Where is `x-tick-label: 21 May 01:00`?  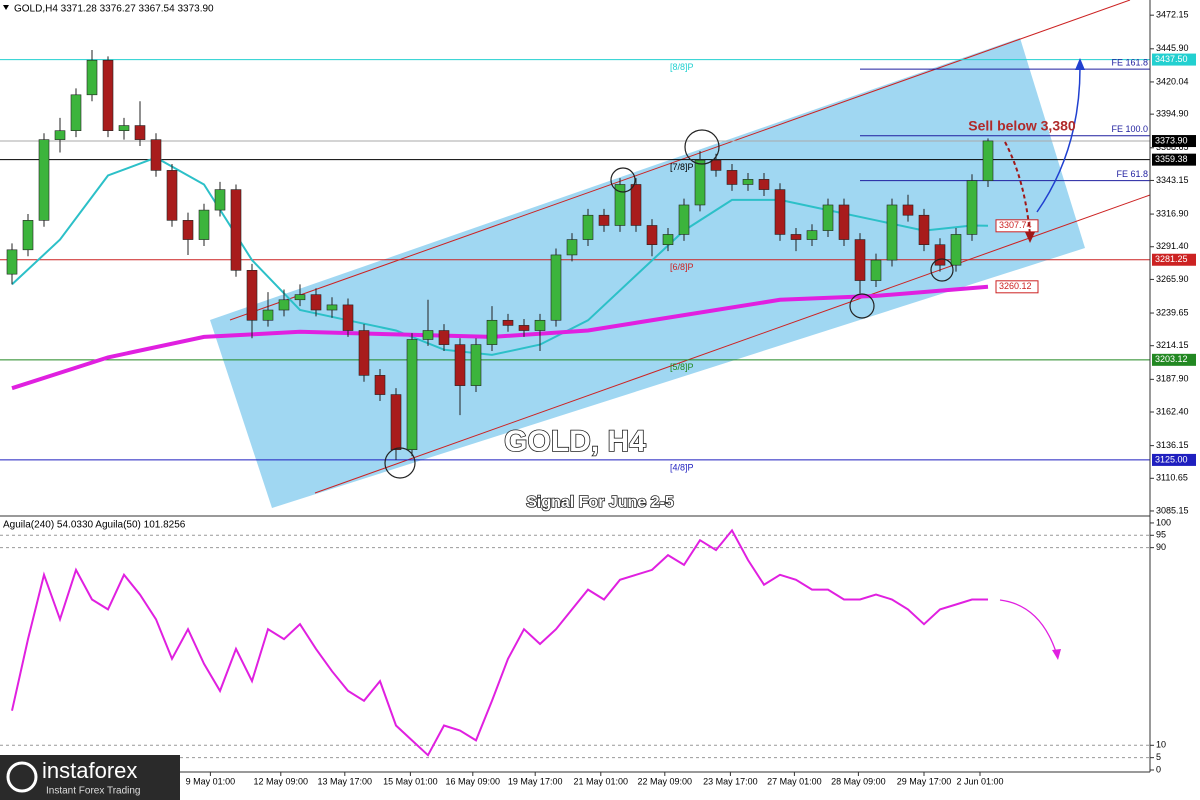
x-tick-label: 21 May 01:00 is located at coordinates (601, 781).